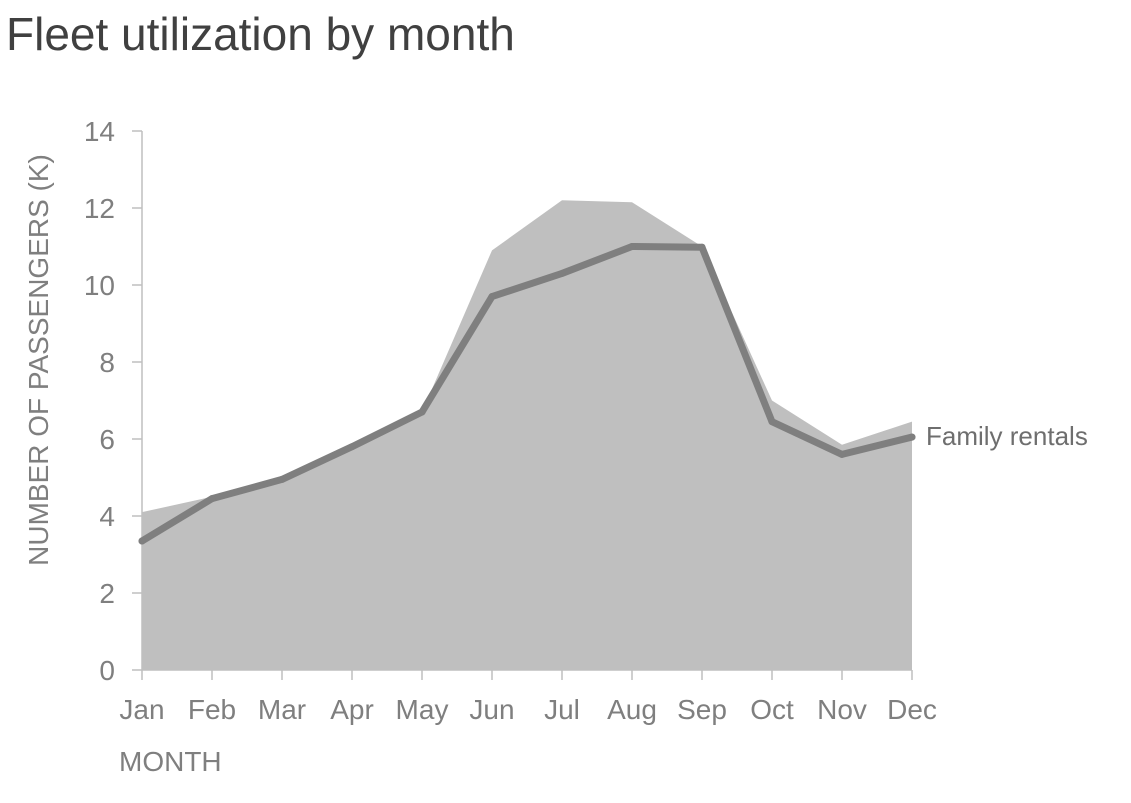 The height and width of the screenshot is (803, 1131). What do you see at coordinates (772, 422) in the screenshot?
I see `line-point-oct` at bounding box center [772, 422].